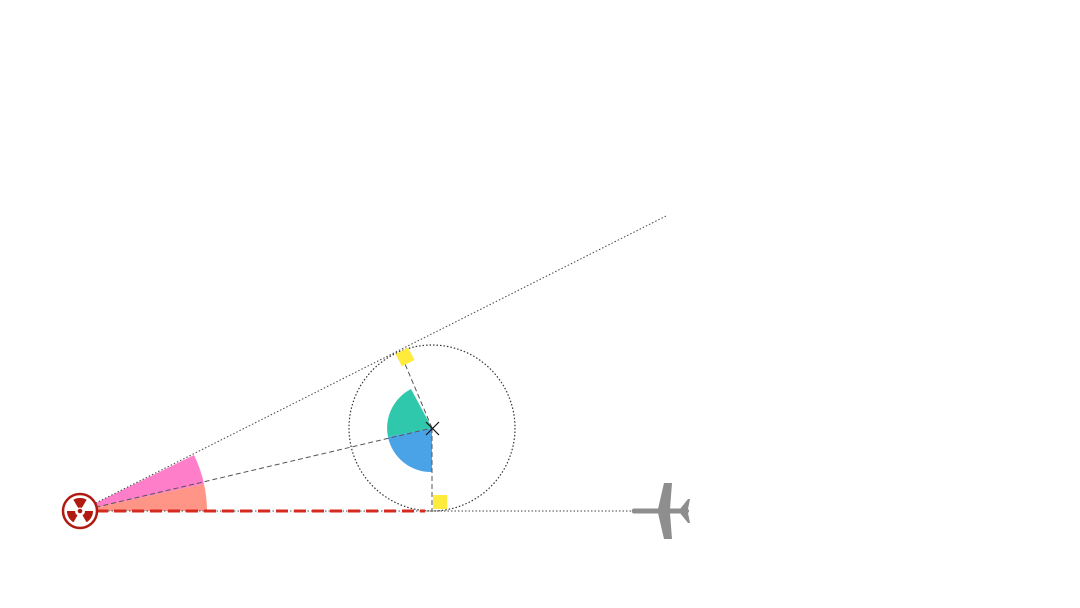 The height and width of the screenshot is (608, 1080). What do you see at coordinates (142, 483) in the screenshot?
I see `upper-angle-wedge` at bounding box center [142, 483].